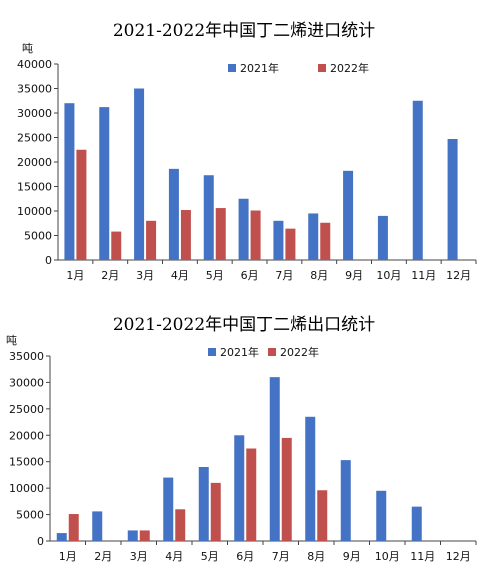 The width and height of the screenshot is (492, 576). I want to click on bar-2021年-12月, so click(452, 199).